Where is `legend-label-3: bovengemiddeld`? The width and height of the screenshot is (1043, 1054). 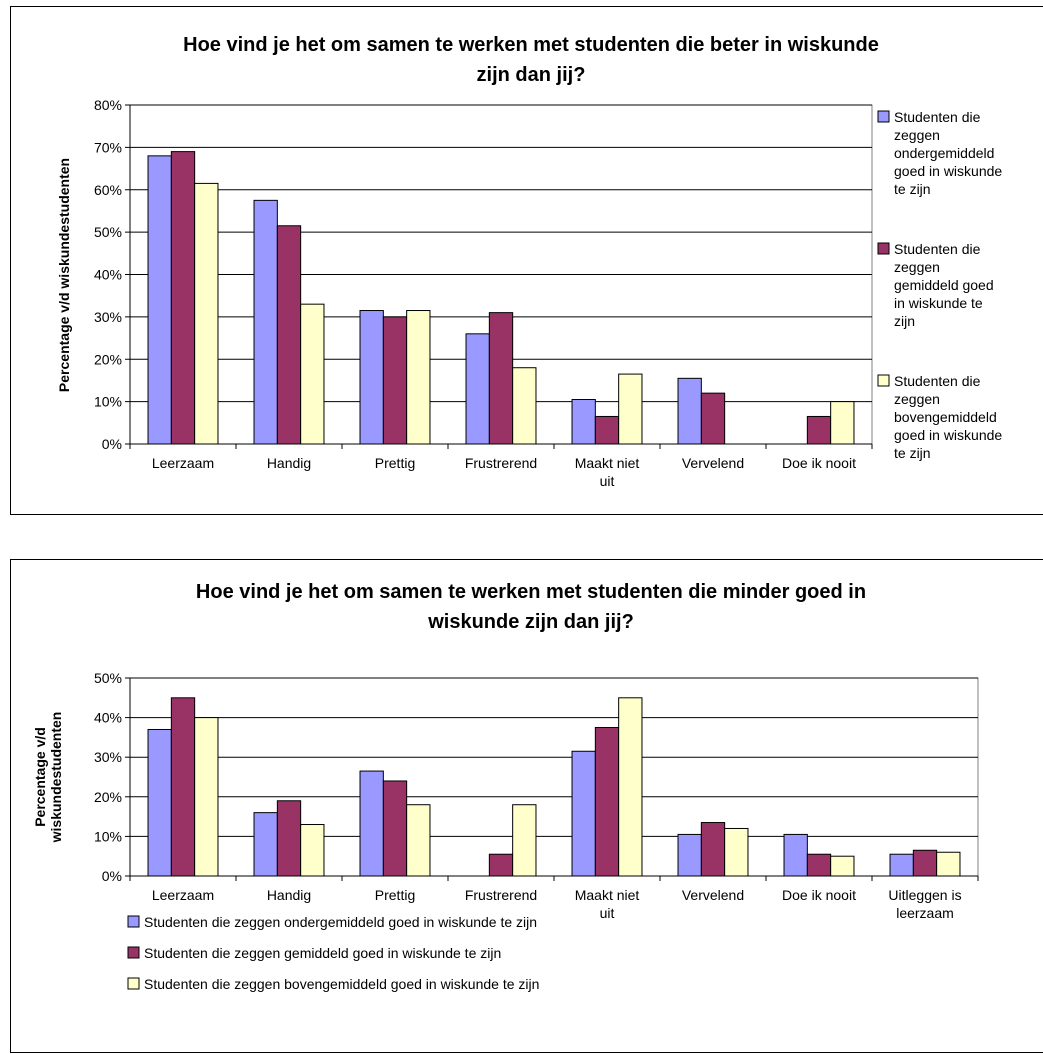 legend-label-3: bovengemiddeld is located at coordinates (945, 417).